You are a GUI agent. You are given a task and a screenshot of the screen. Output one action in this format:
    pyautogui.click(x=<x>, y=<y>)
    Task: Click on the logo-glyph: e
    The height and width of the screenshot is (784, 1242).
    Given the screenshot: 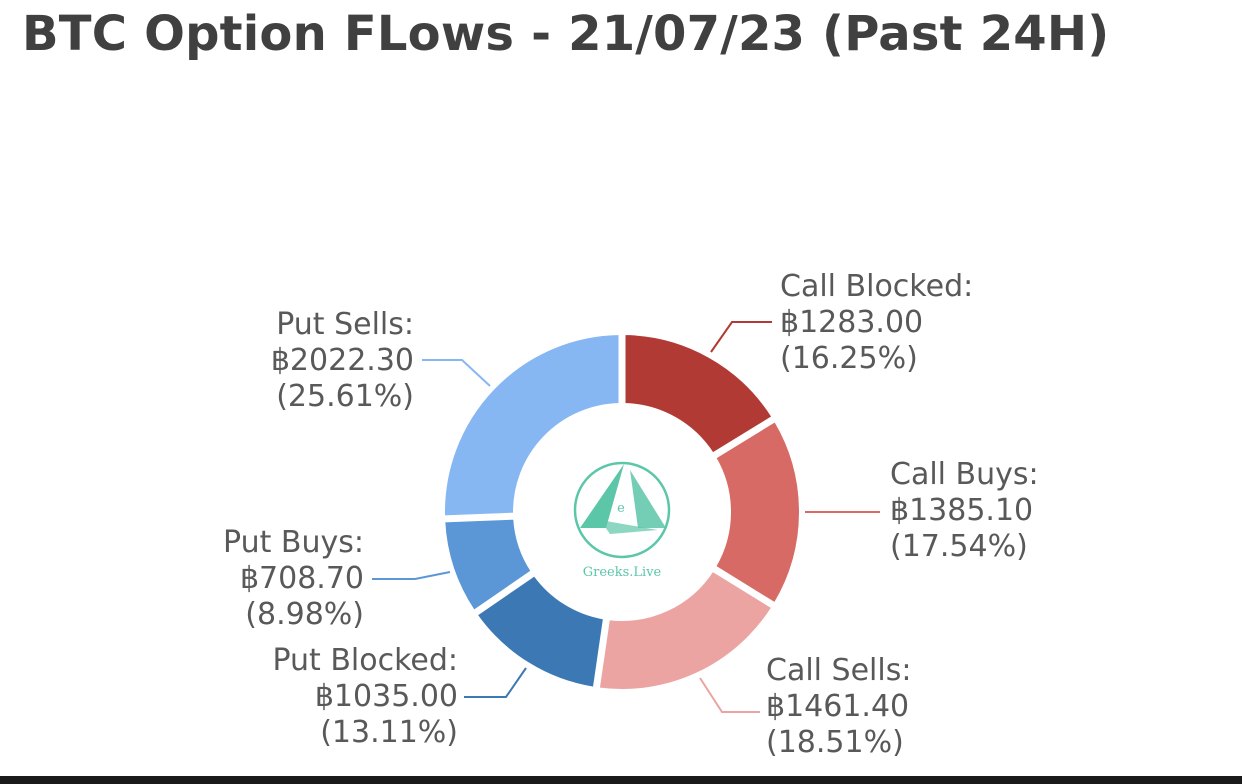 What is the action you would take?
    pyautogui.click(x=621, y=508)
    